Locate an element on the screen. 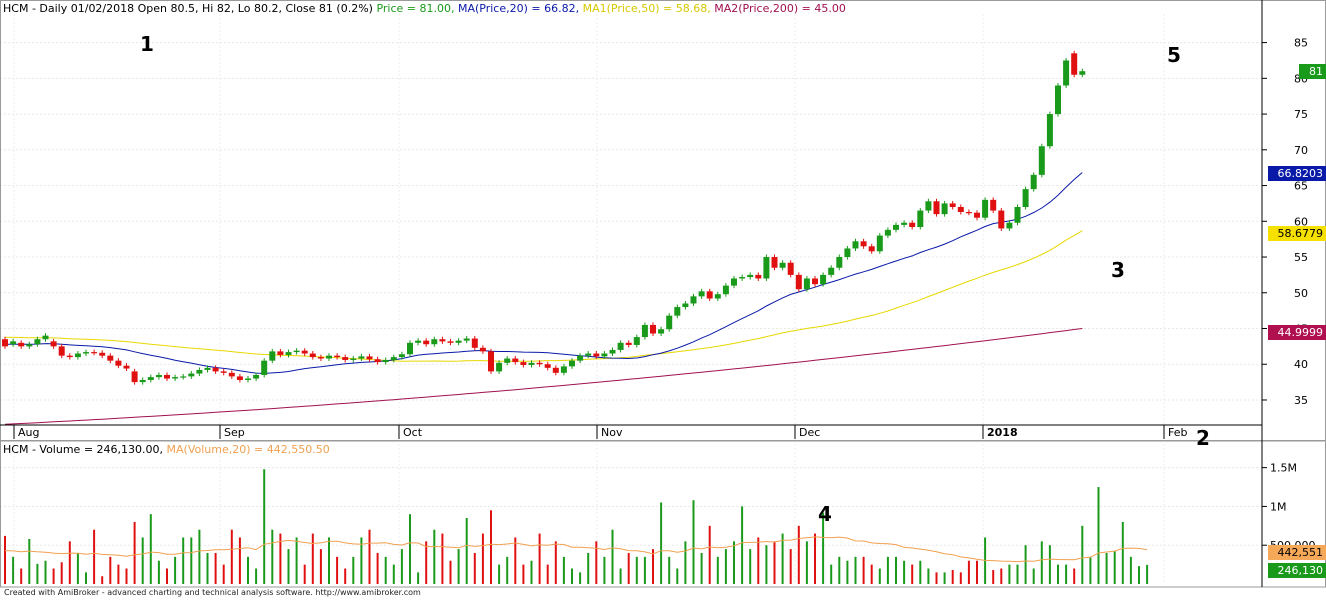  price-tick-label: 85 is located at coordinates (1301, 43).